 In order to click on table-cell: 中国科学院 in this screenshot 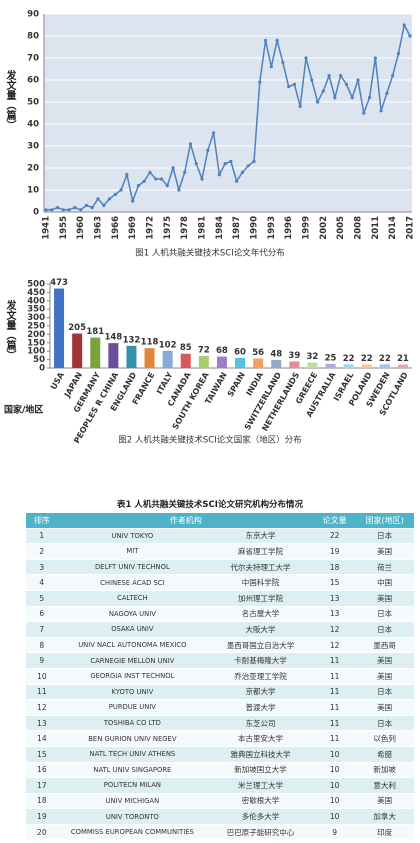, I will do `click(260, 582)`.